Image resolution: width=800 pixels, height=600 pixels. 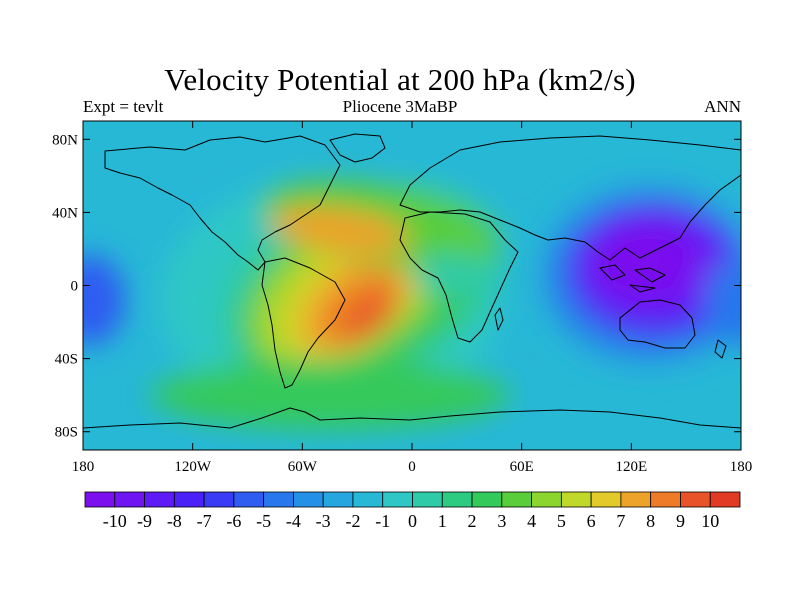 What do you see at coordinates (303, 467) in the screenshot?
I see `x-tick-label: 60W` at bounding box center [303, 467].